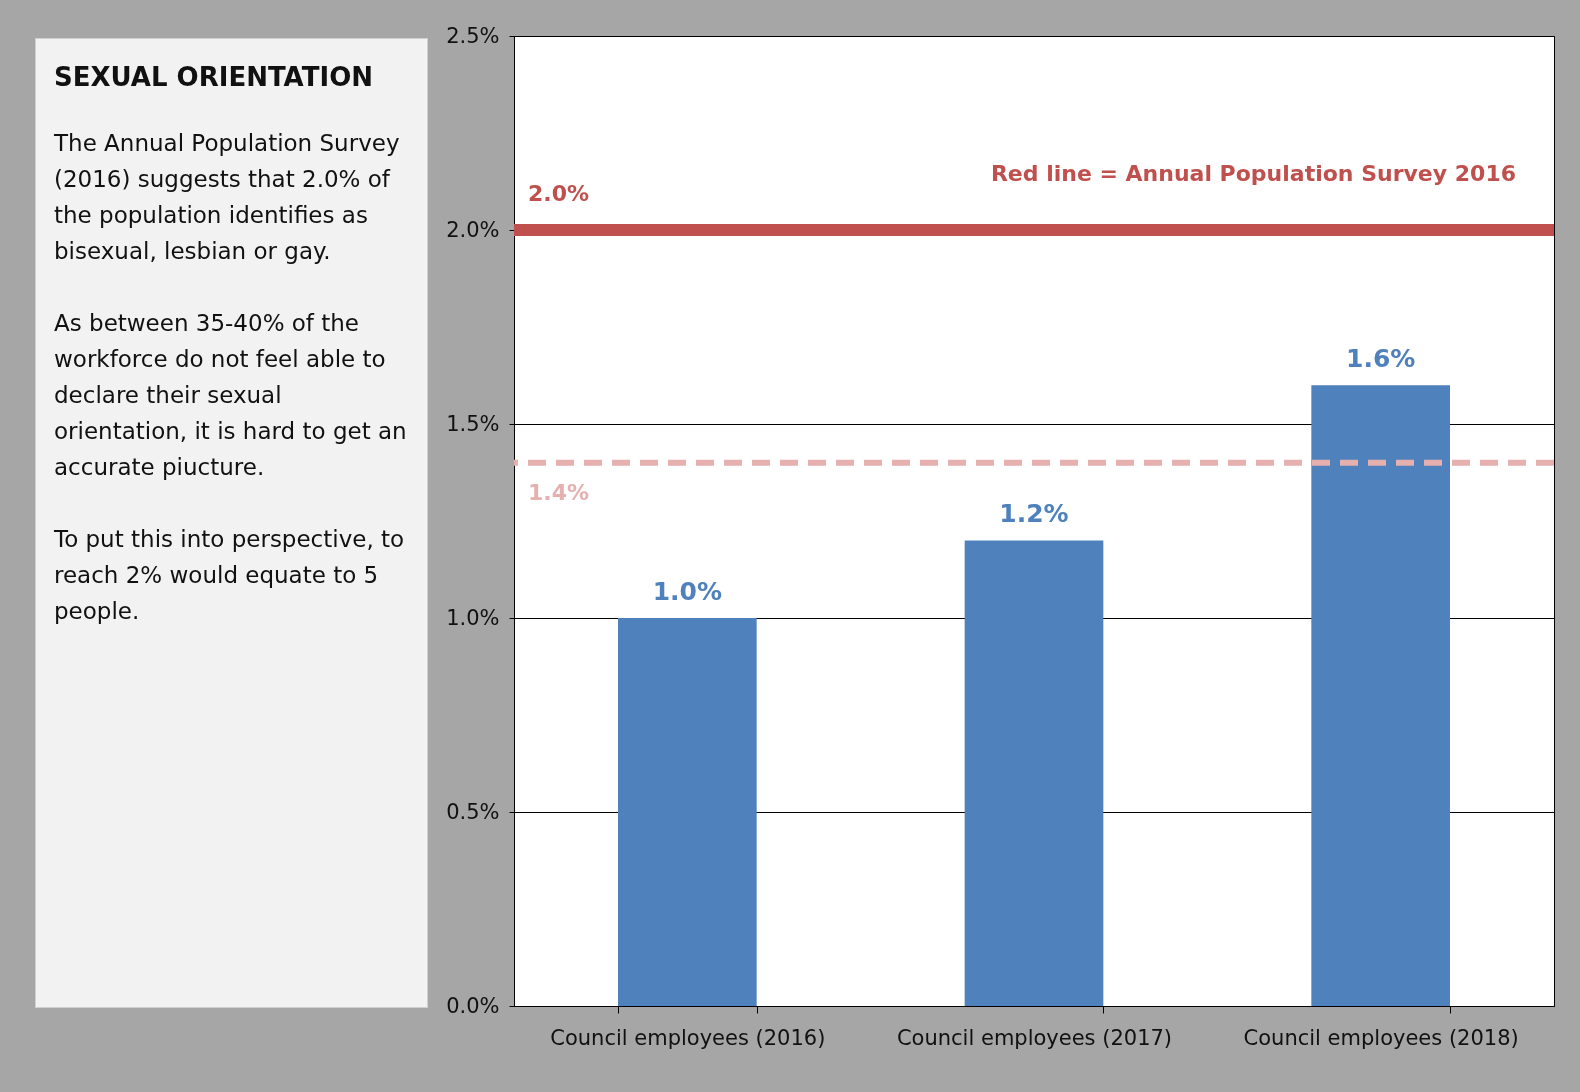 The height and width of the screenshot is (1092, 1580). Describe the element at coordinates (687, 591) in the screenshot. I see `data-label: 1.0%` at that location.